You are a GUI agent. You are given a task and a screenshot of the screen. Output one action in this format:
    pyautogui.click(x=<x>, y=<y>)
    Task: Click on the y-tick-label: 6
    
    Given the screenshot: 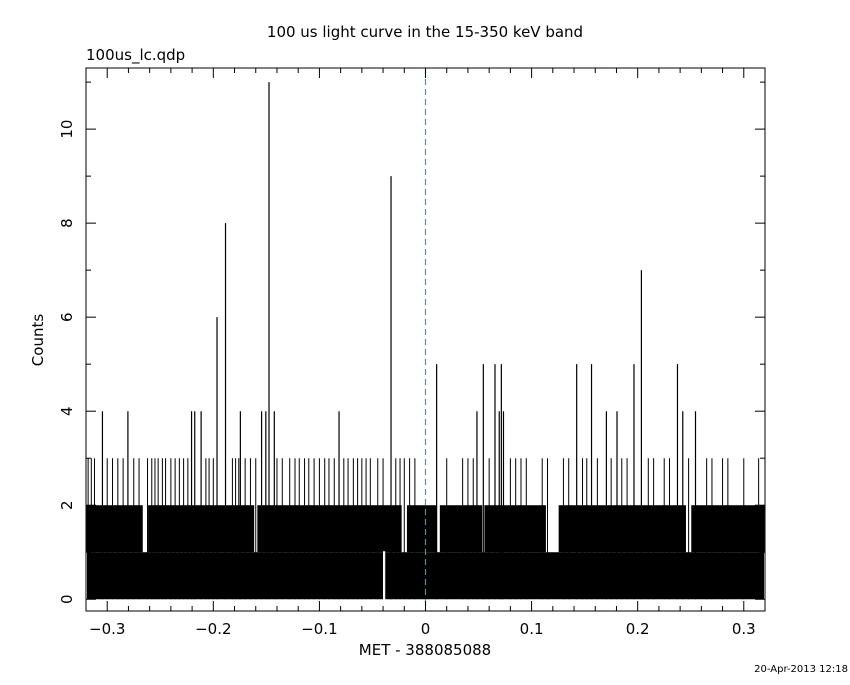 What is the action you would take?
    pyautogui.click(x=67, y=317)
    